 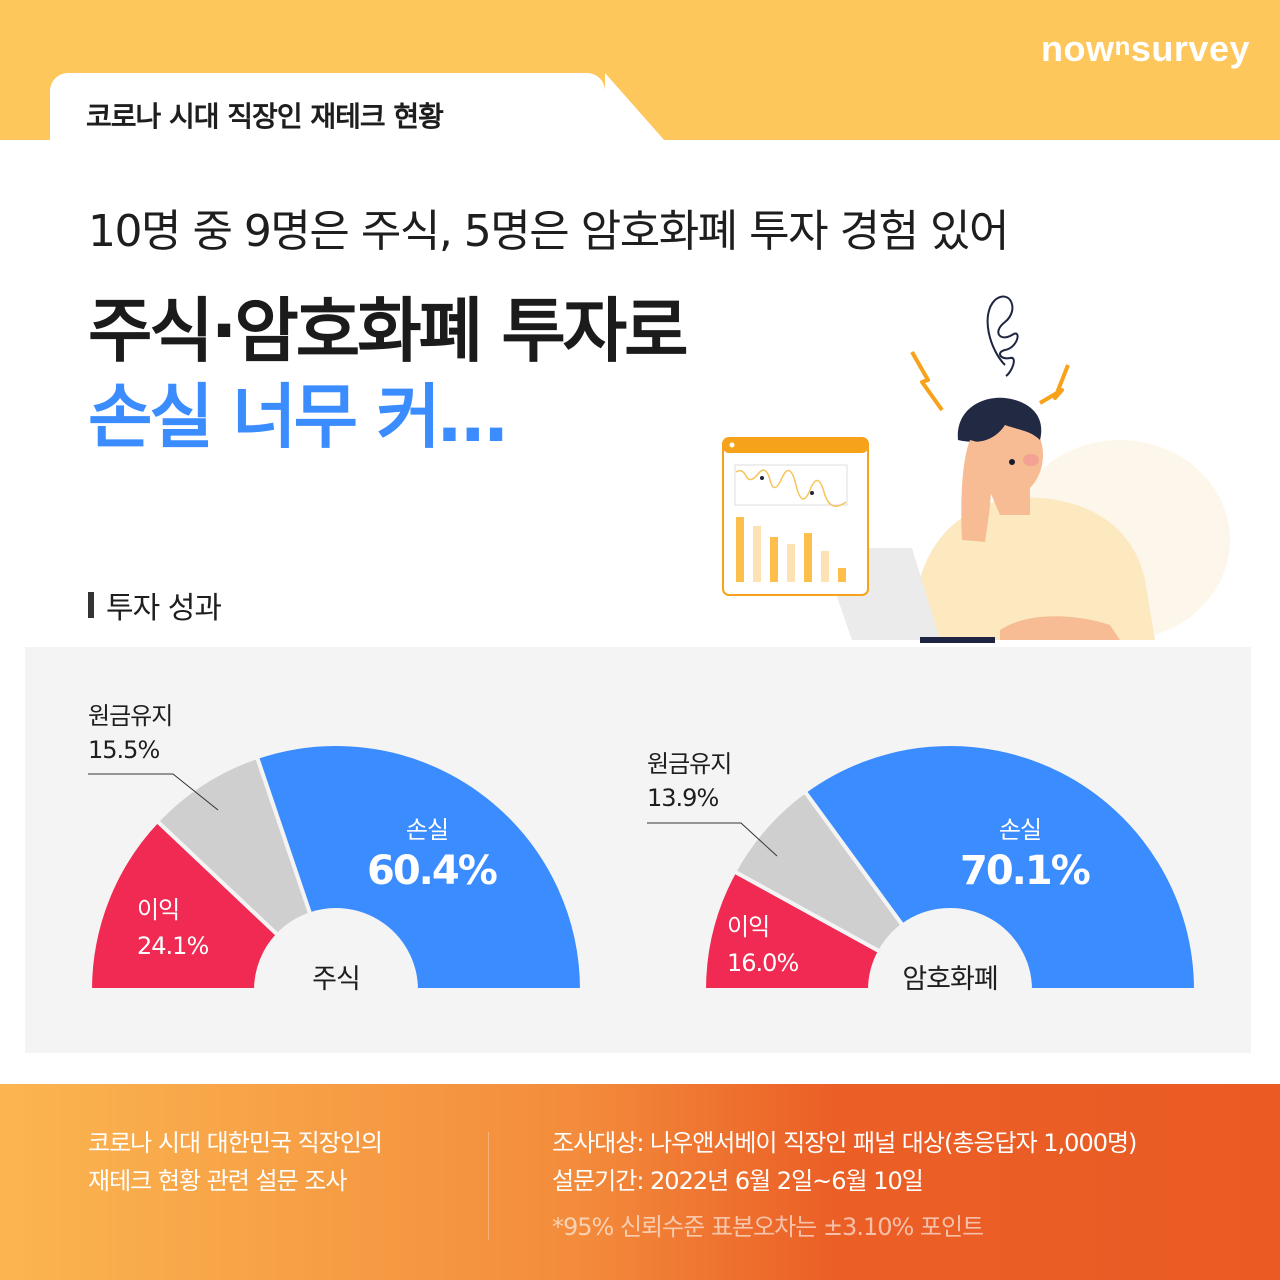 I want to click on stock-chart, so click(x=336, y=867).